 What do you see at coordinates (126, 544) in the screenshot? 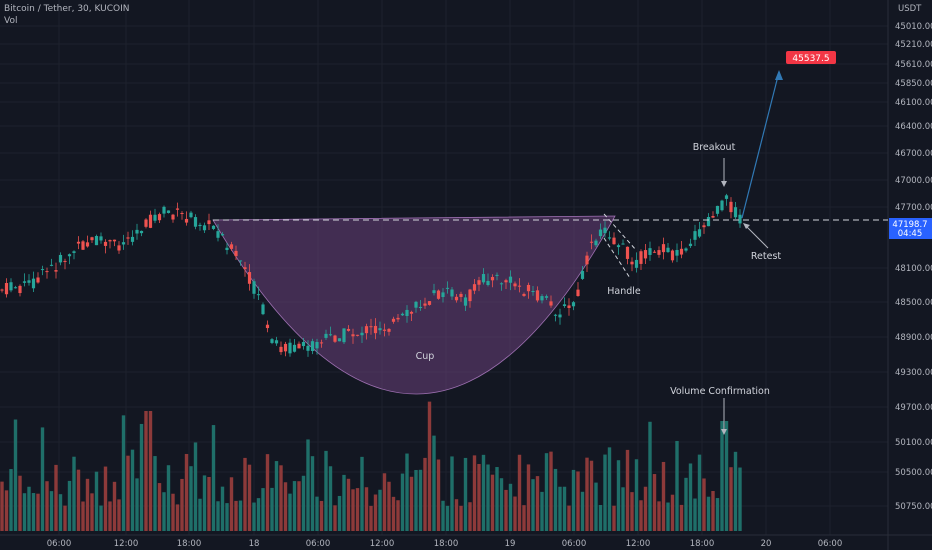
I see `time-tick-label: 12:00` at bounding box center [126, 544].